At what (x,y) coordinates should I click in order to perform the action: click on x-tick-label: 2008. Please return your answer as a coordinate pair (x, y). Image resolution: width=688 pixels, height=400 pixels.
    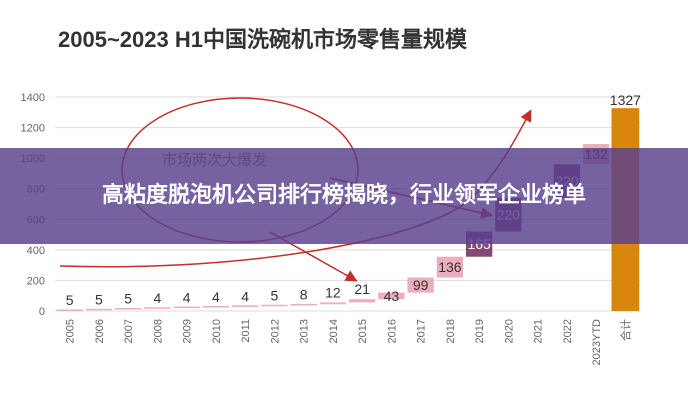
    Looking at the image, I should click on (158, 331).